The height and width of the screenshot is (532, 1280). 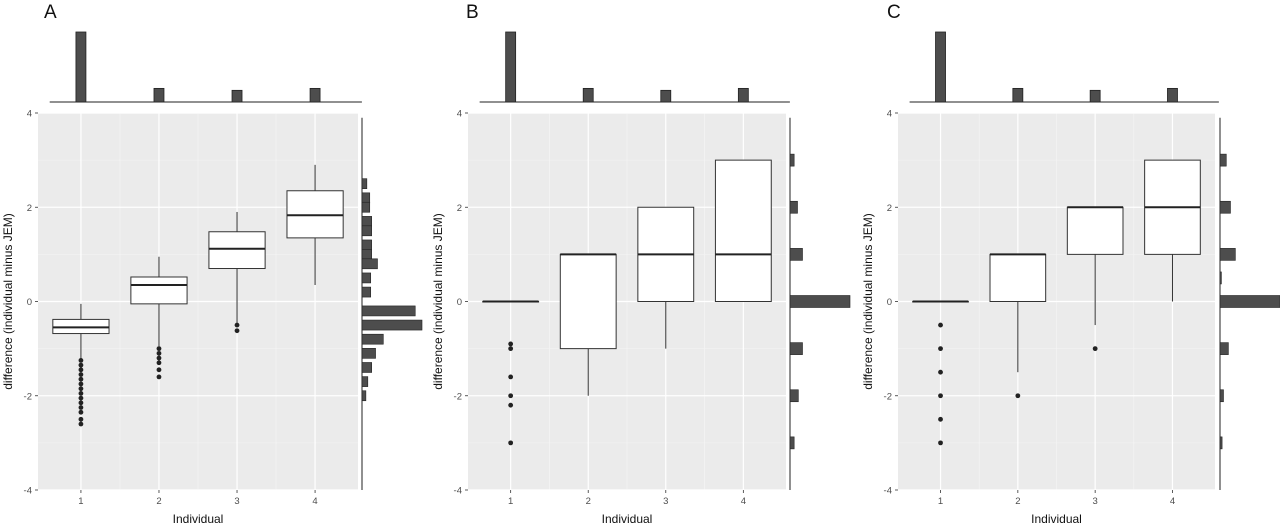 What do you see at coordinates (472, 12) in the screenshot?
I see `panel-label: B` at bounding box center [472, 12].